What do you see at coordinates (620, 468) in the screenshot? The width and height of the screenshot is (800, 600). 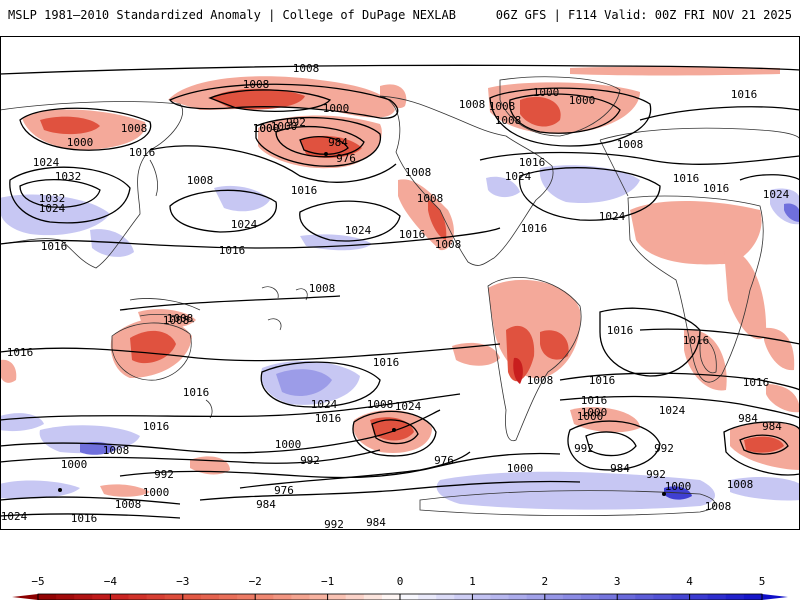 I see `isobar-label: 984` at bounding box center [620, 468].